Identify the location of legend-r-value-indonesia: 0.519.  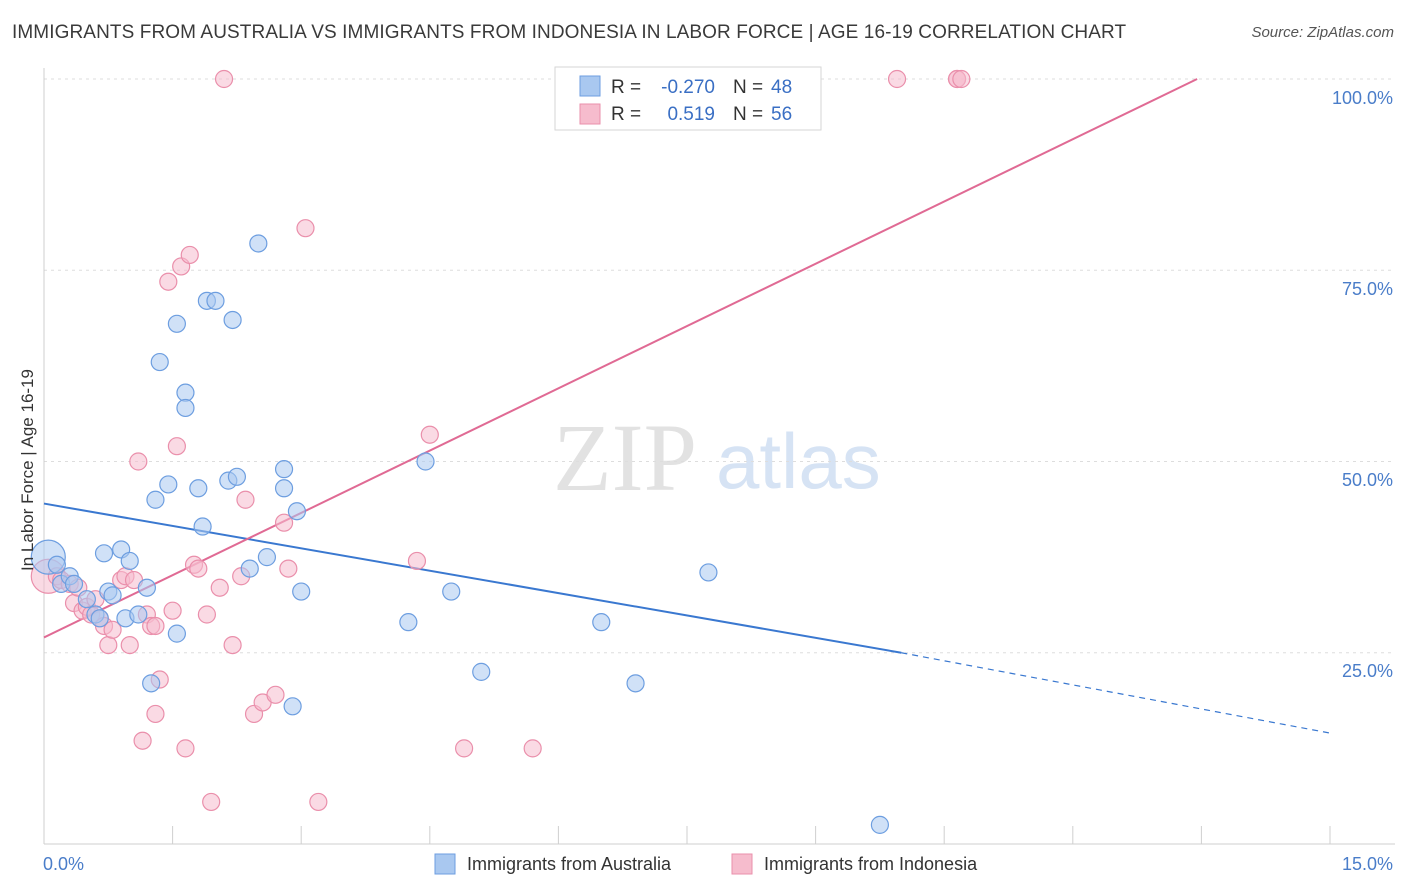
(691, 114).